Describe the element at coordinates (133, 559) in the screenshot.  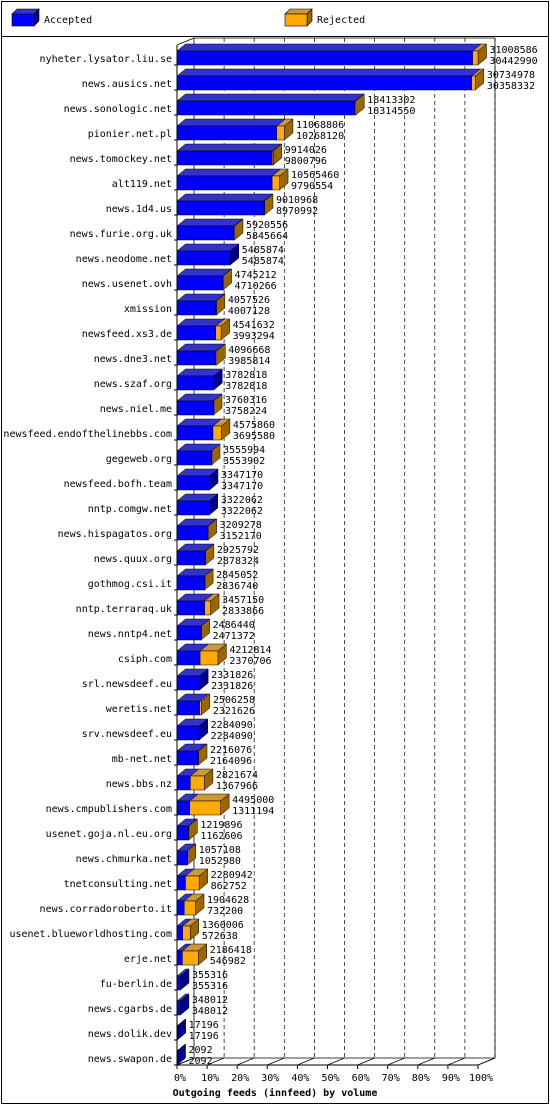
I see `row-label-20: news.quux.org` at that location.